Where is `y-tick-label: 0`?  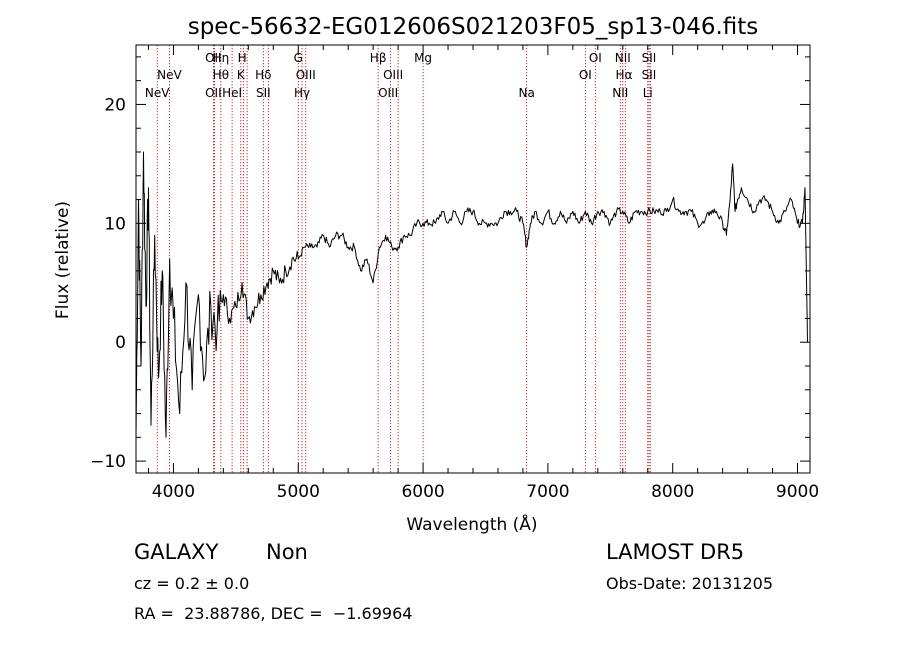
y-tick-label: 0 is located at coordinates (120, 343).